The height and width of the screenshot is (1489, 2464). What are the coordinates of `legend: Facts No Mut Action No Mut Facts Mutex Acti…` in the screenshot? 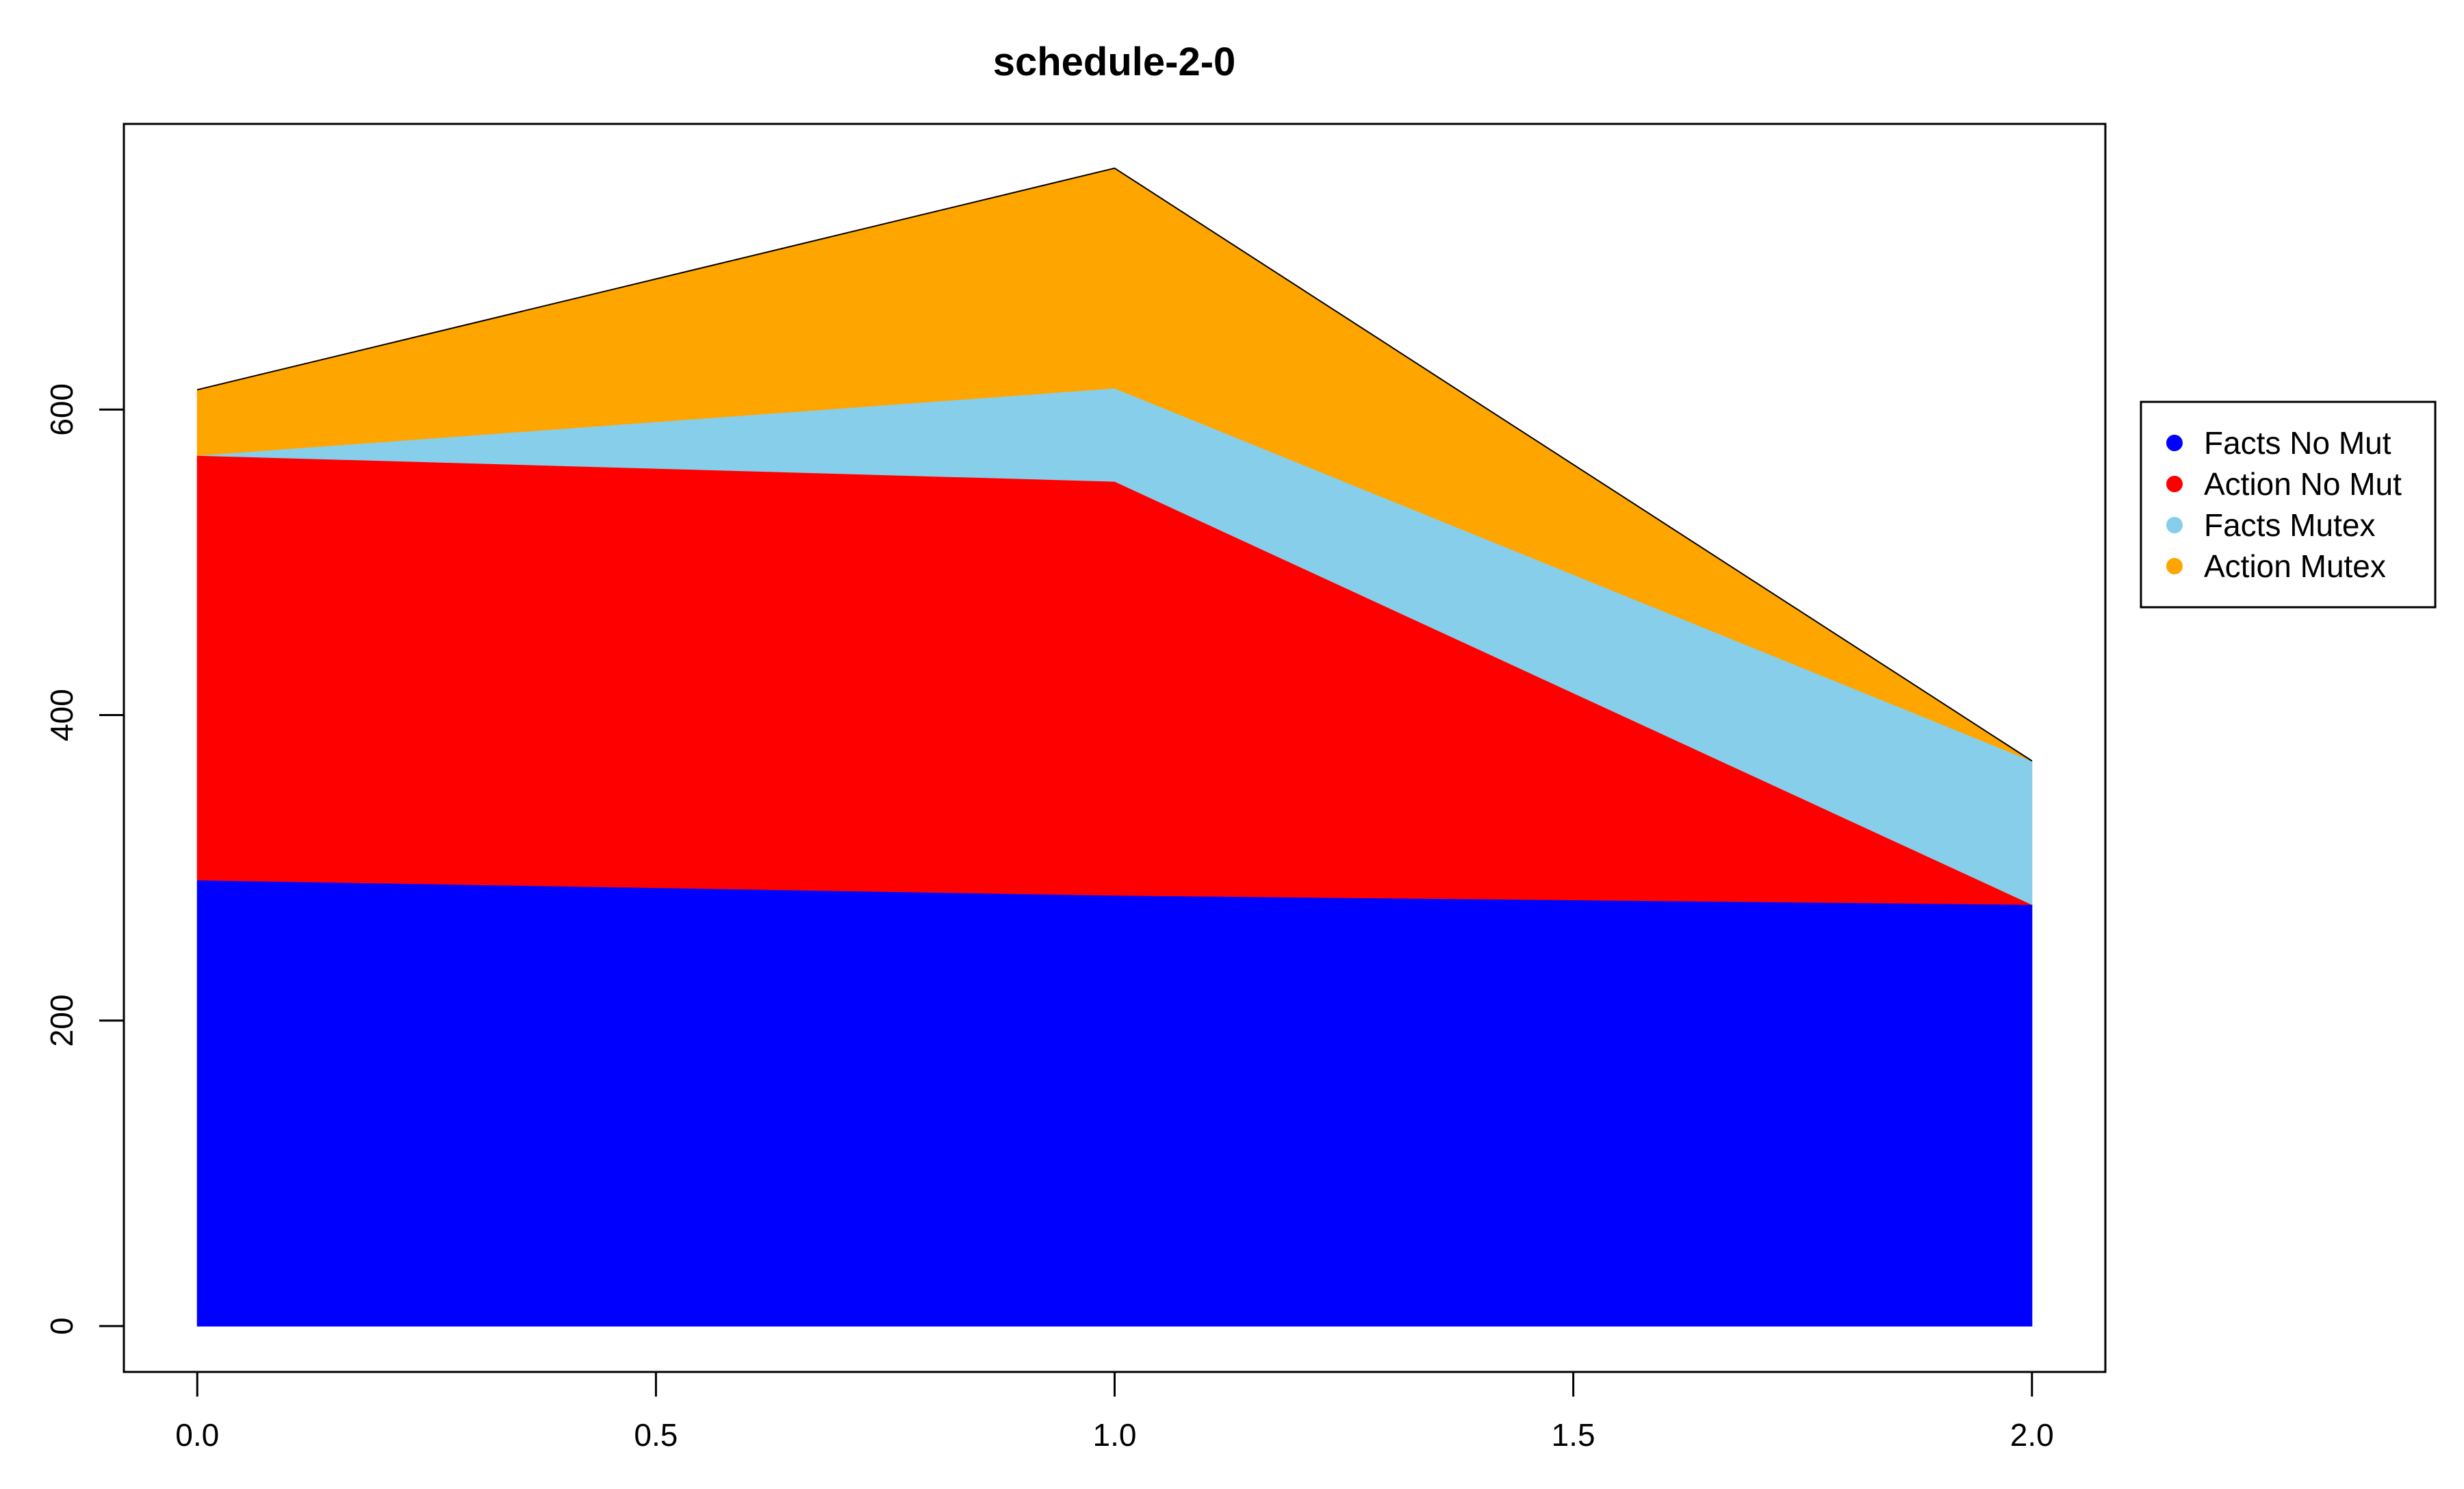 It's located at (2288, 504).